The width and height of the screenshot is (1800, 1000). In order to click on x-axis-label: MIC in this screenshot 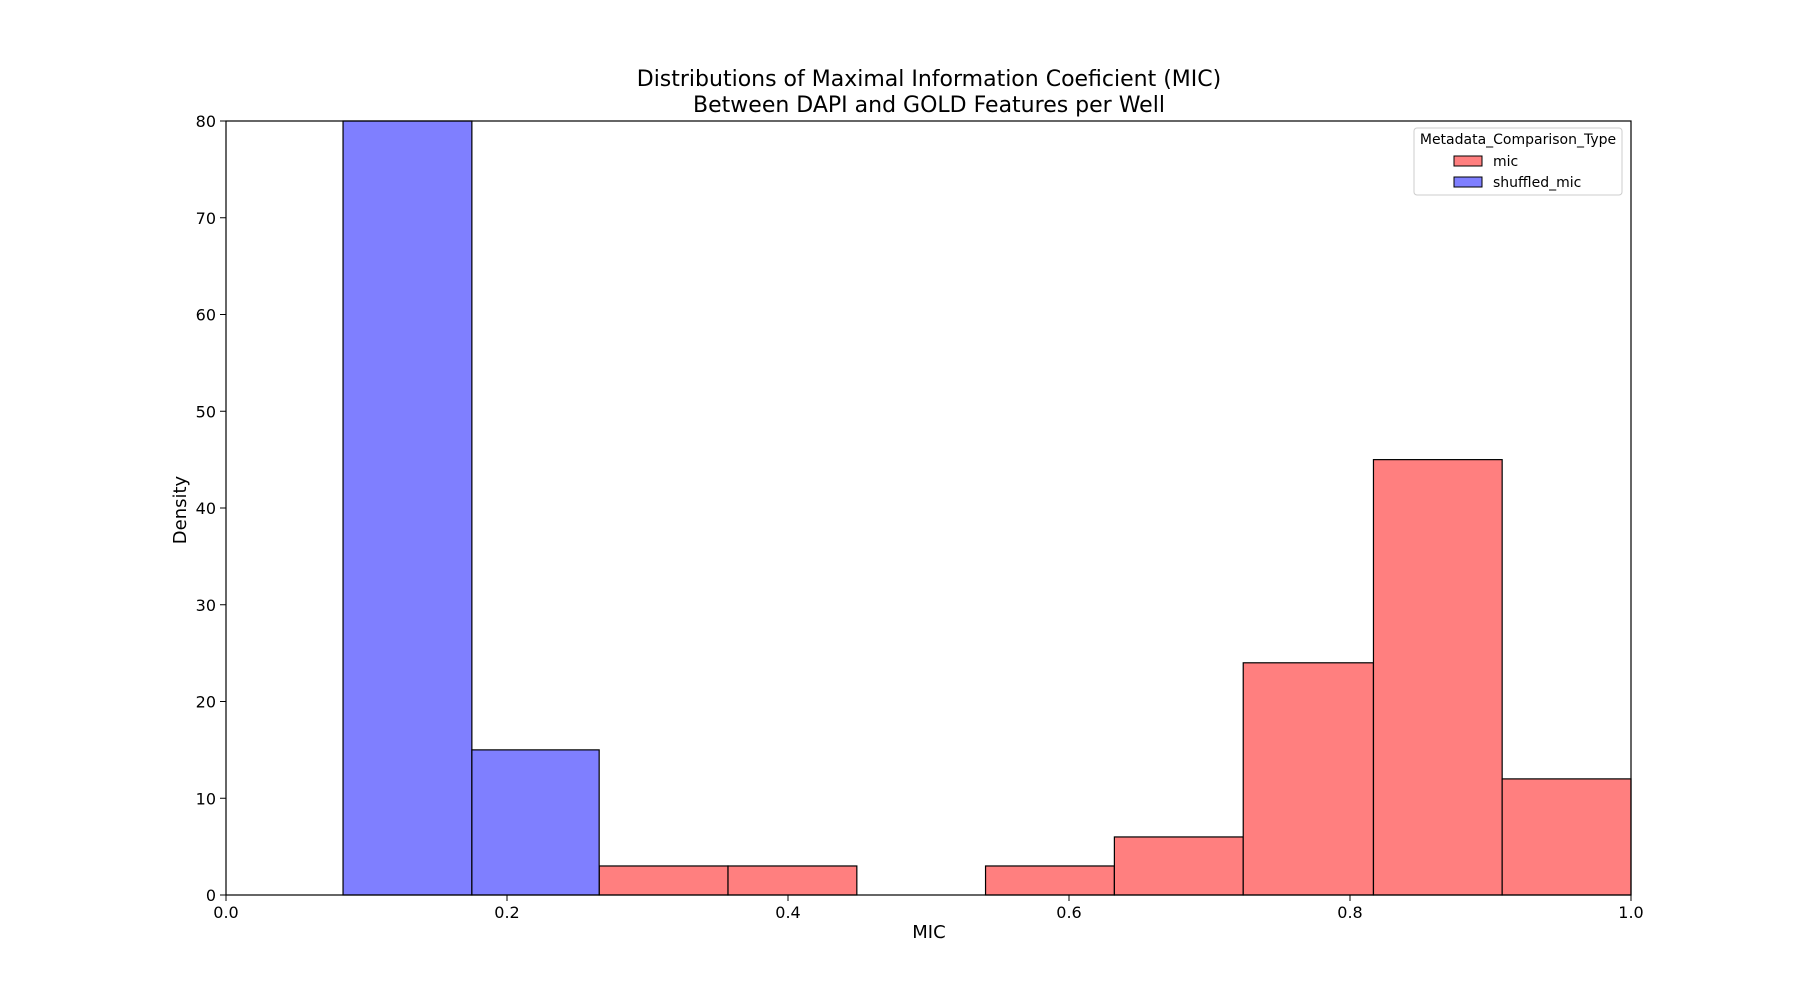, I will do `click(928, 932)`.